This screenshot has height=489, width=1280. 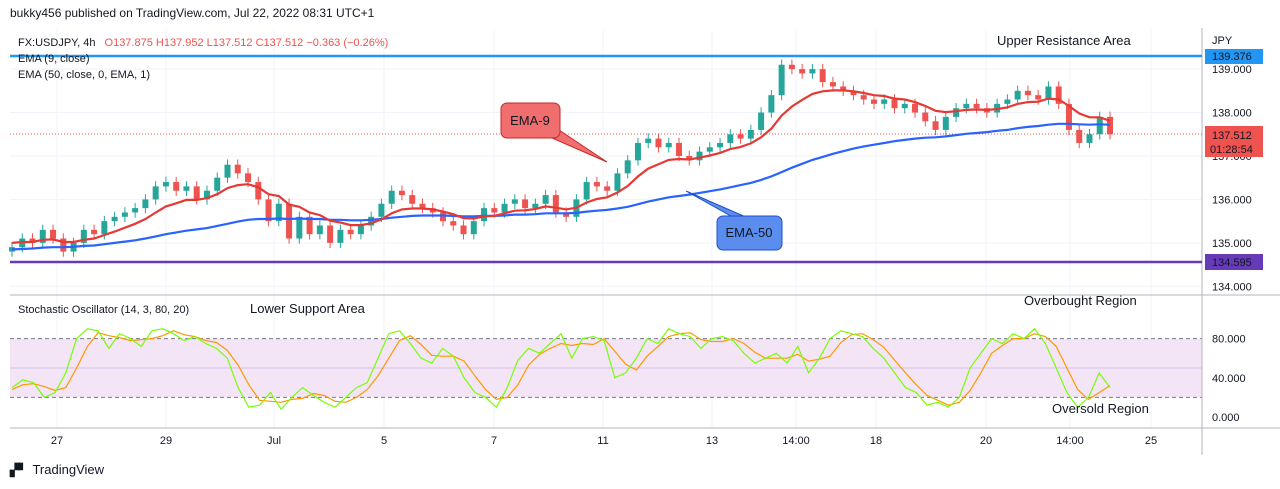 I want to click on upper-resistance-text: Upper Resistance Area, so click(x=1064, y=40).